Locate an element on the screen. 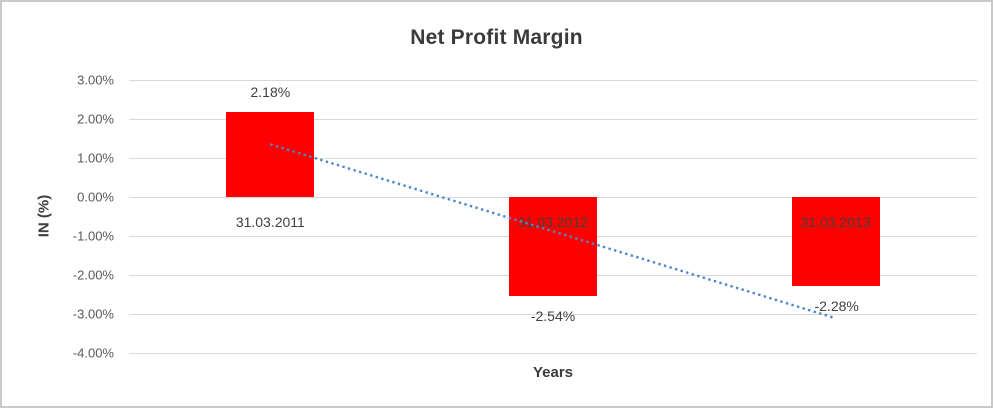 The image size is (993, 408). y-tick-label: -4.00% is located at coordinates (93, 353).